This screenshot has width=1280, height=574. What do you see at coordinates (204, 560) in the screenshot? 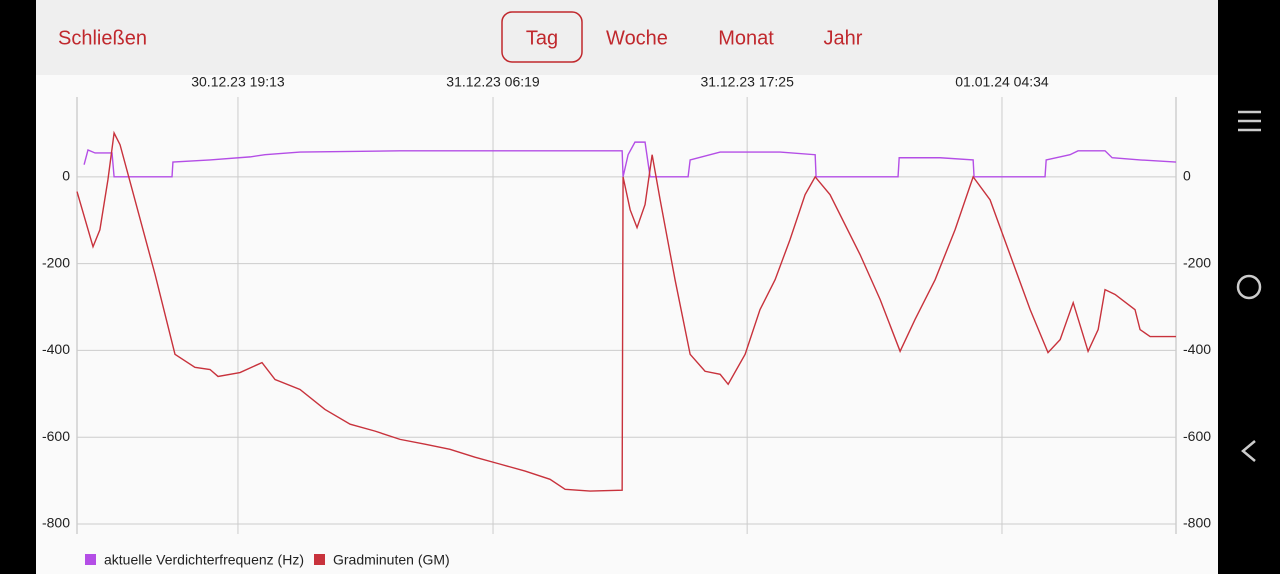
I see `legend-label: aktuelle Verdichterfrequenz (Hz)` at bounding box center [204, 560].